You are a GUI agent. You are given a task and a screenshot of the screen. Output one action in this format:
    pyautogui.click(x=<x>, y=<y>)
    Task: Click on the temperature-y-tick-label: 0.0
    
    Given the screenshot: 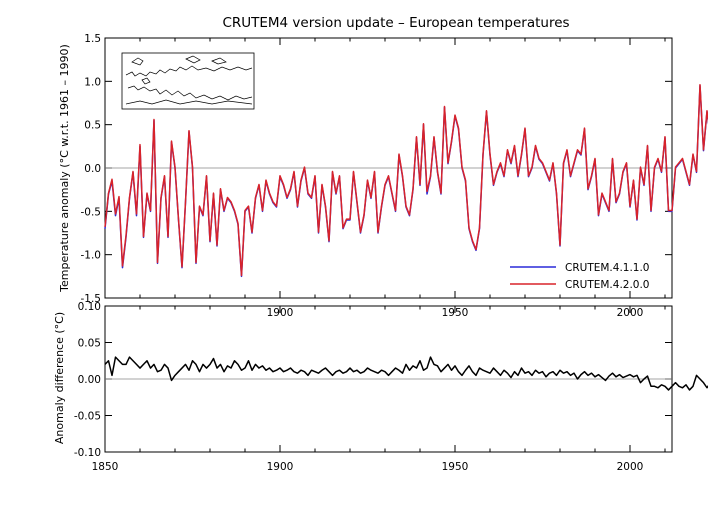 What is the action you would take?
    pyautogui.click(x=92, y=169)
    